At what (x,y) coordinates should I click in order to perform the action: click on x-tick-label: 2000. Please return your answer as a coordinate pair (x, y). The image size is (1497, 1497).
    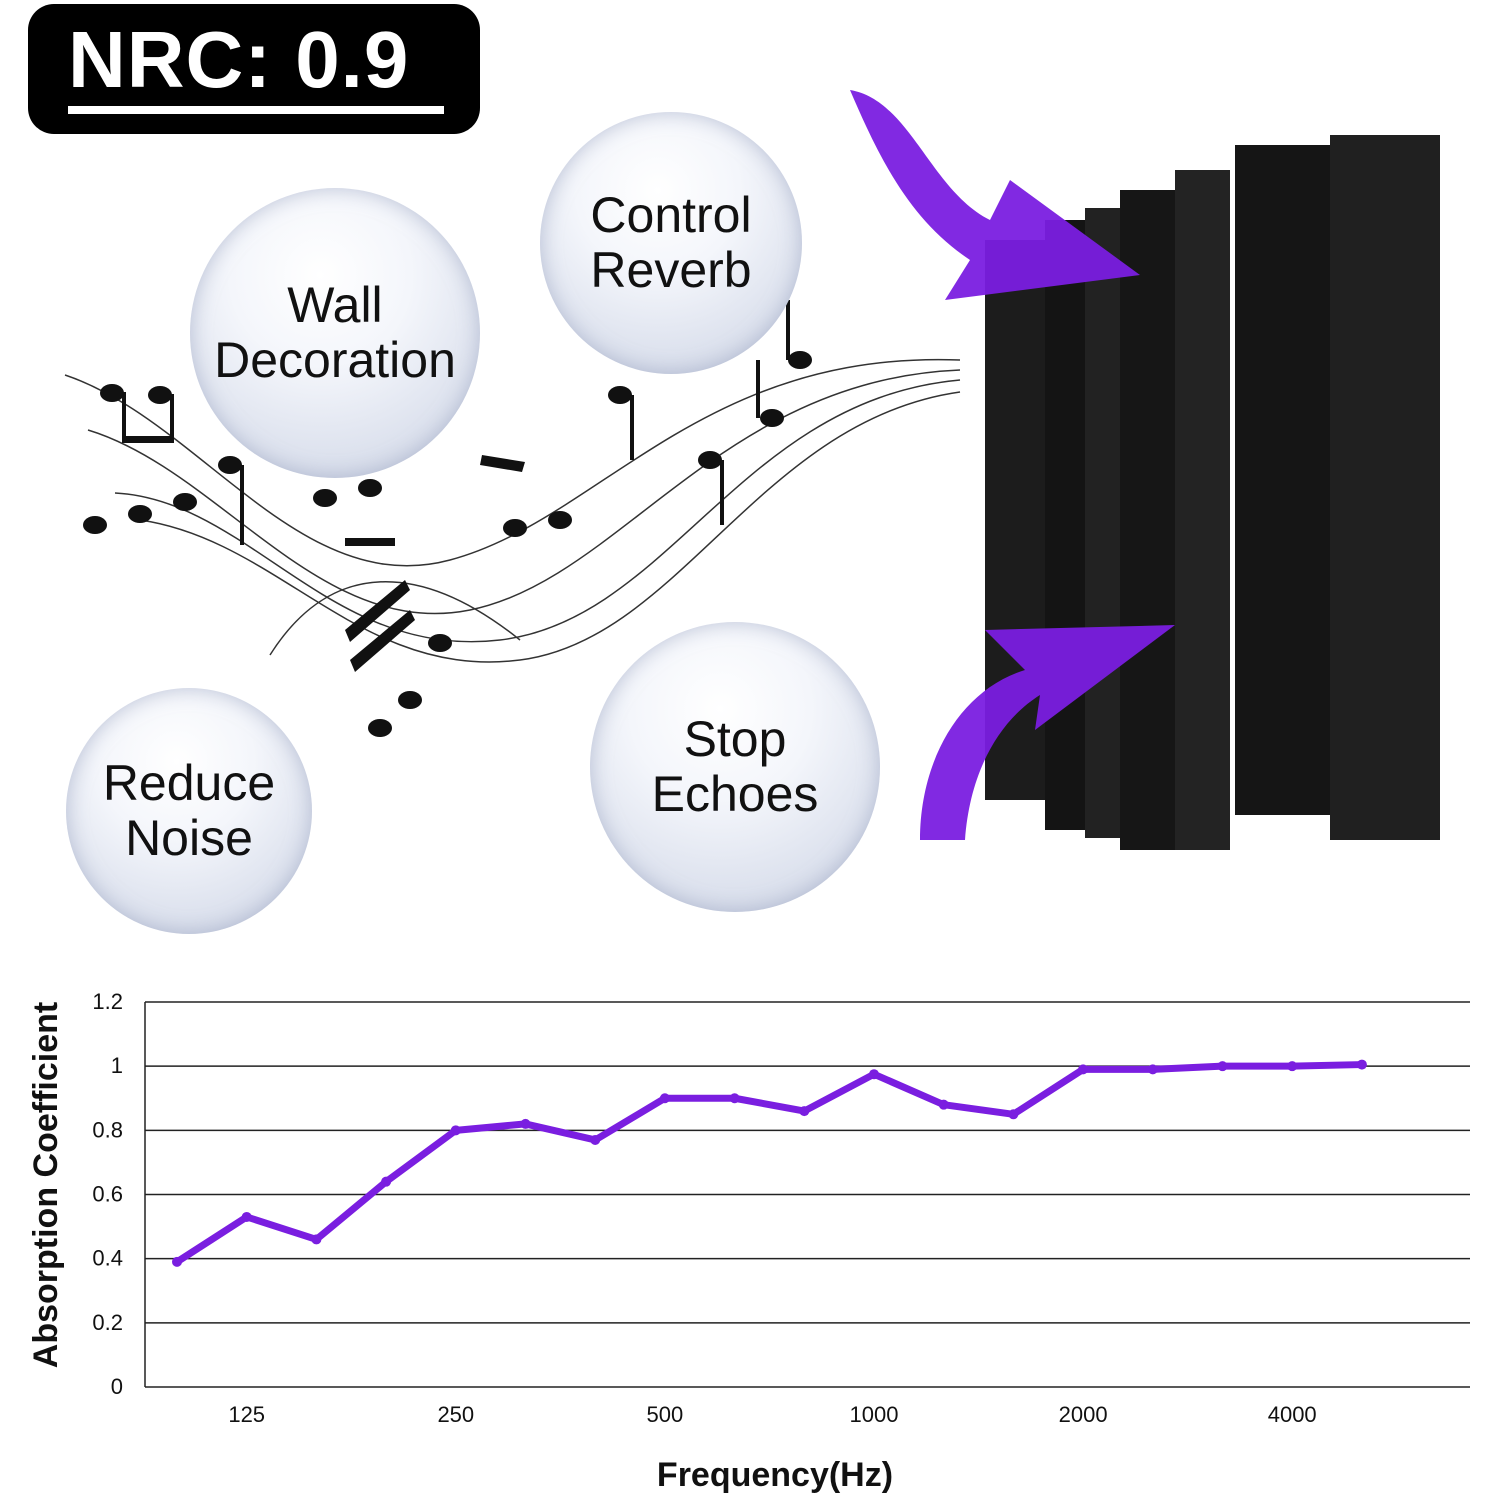
    Looking at the image, I should click on (1083, 1414).